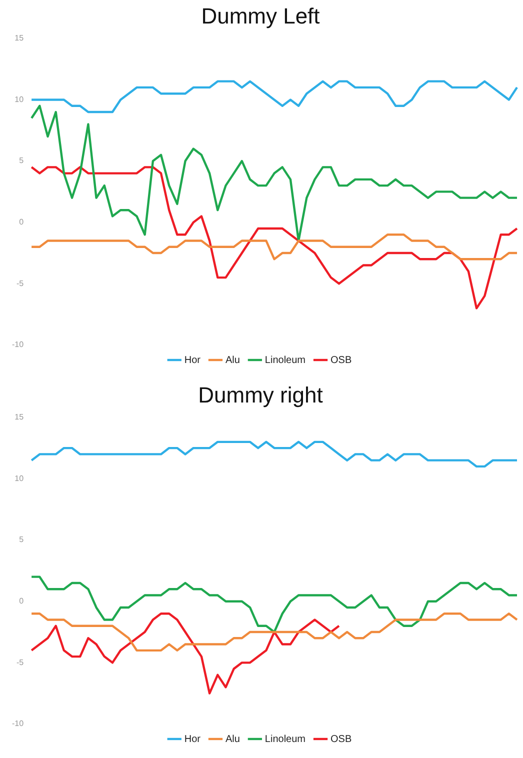 This screenshot has height=758, width=523. Describe the element at coordinates (260, 15) in the screenshot. I see `chart-title: Dummy Left` at that location.